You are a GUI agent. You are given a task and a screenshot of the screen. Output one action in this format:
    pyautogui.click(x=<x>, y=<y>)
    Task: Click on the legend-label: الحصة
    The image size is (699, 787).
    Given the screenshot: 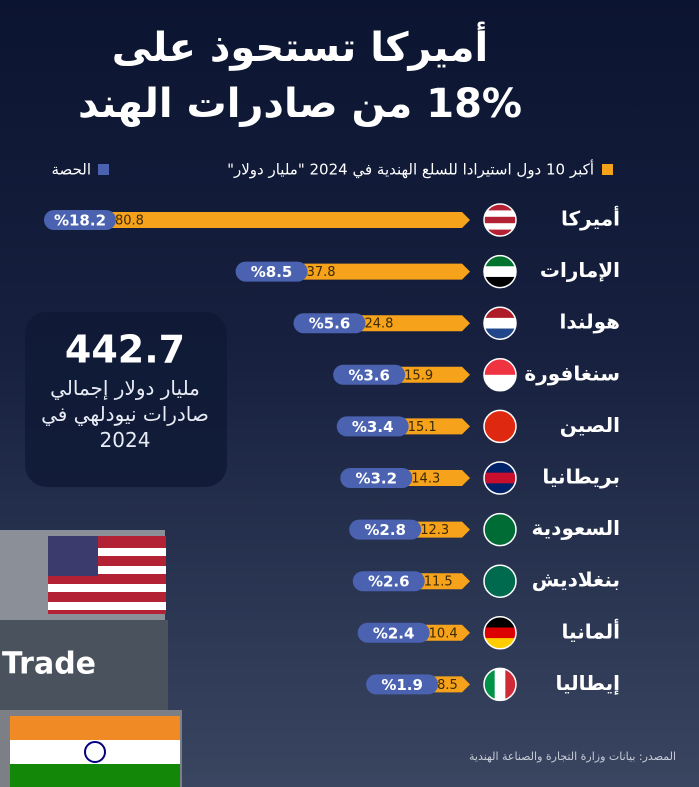 What is the action you would take?
    pyautogui.click(x=71, y=170)
    